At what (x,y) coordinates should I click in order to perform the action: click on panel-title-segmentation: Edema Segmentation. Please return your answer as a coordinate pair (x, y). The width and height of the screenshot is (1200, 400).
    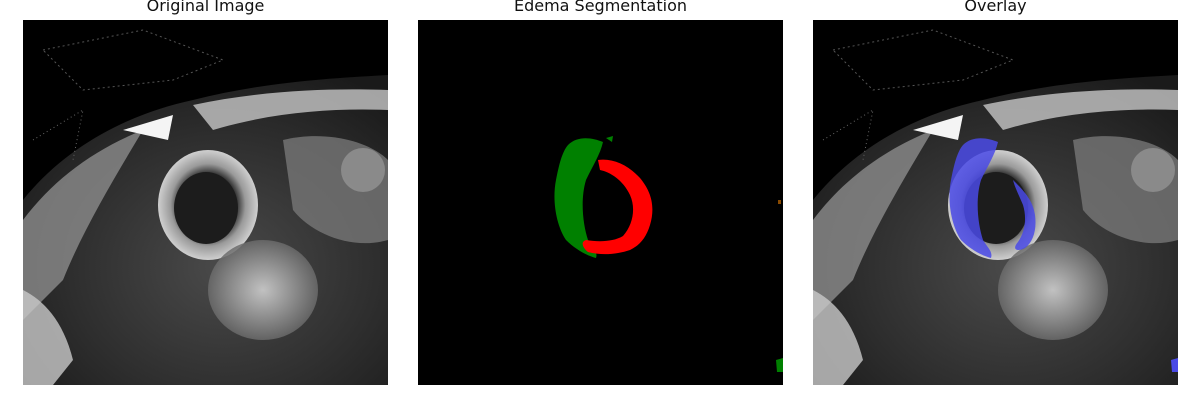
    Looking at the image, I should click on (600, 7).